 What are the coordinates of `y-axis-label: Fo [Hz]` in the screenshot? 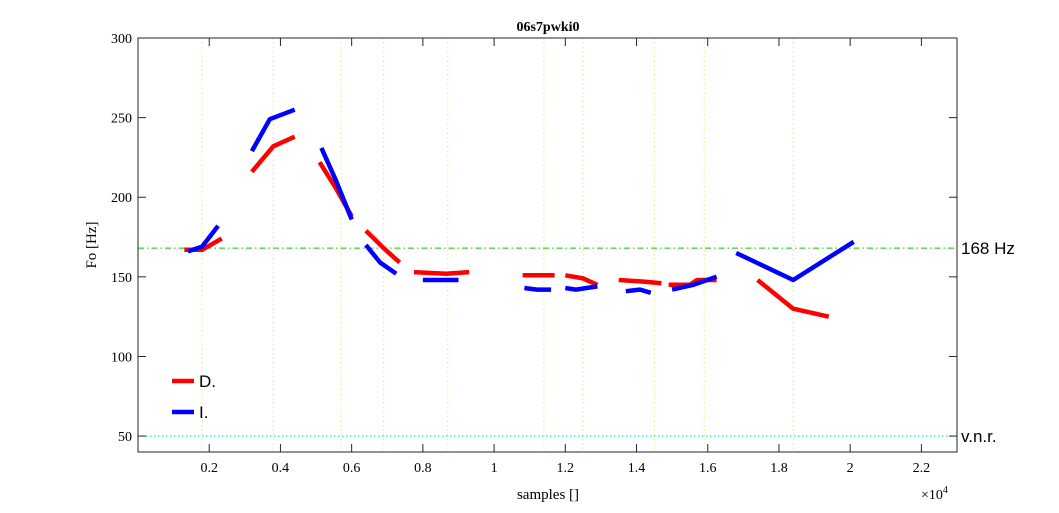 It's located at (92, 244).